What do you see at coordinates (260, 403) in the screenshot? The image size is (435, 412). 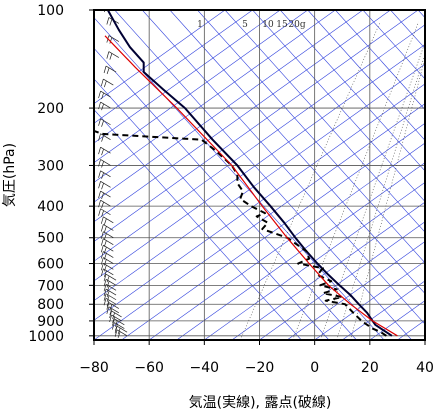 I see `x-axis-title: 気温(実線), 露点(破線)` at bounding box center [260, 403].